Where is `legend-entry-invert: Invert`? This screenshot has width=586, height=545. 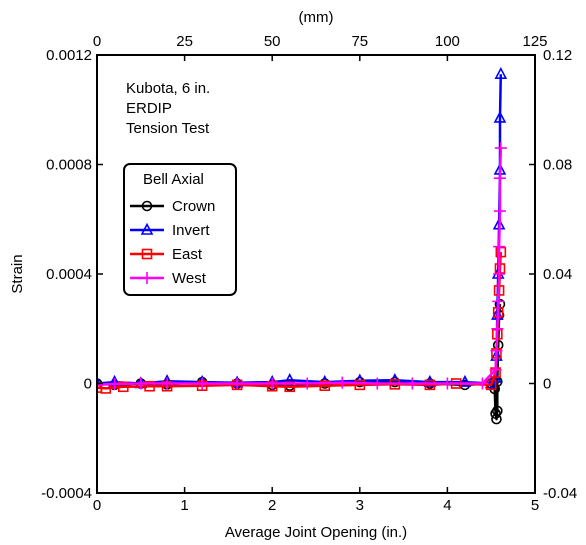 legend-entry-invert: Invert is located at coordinates (170, 230).